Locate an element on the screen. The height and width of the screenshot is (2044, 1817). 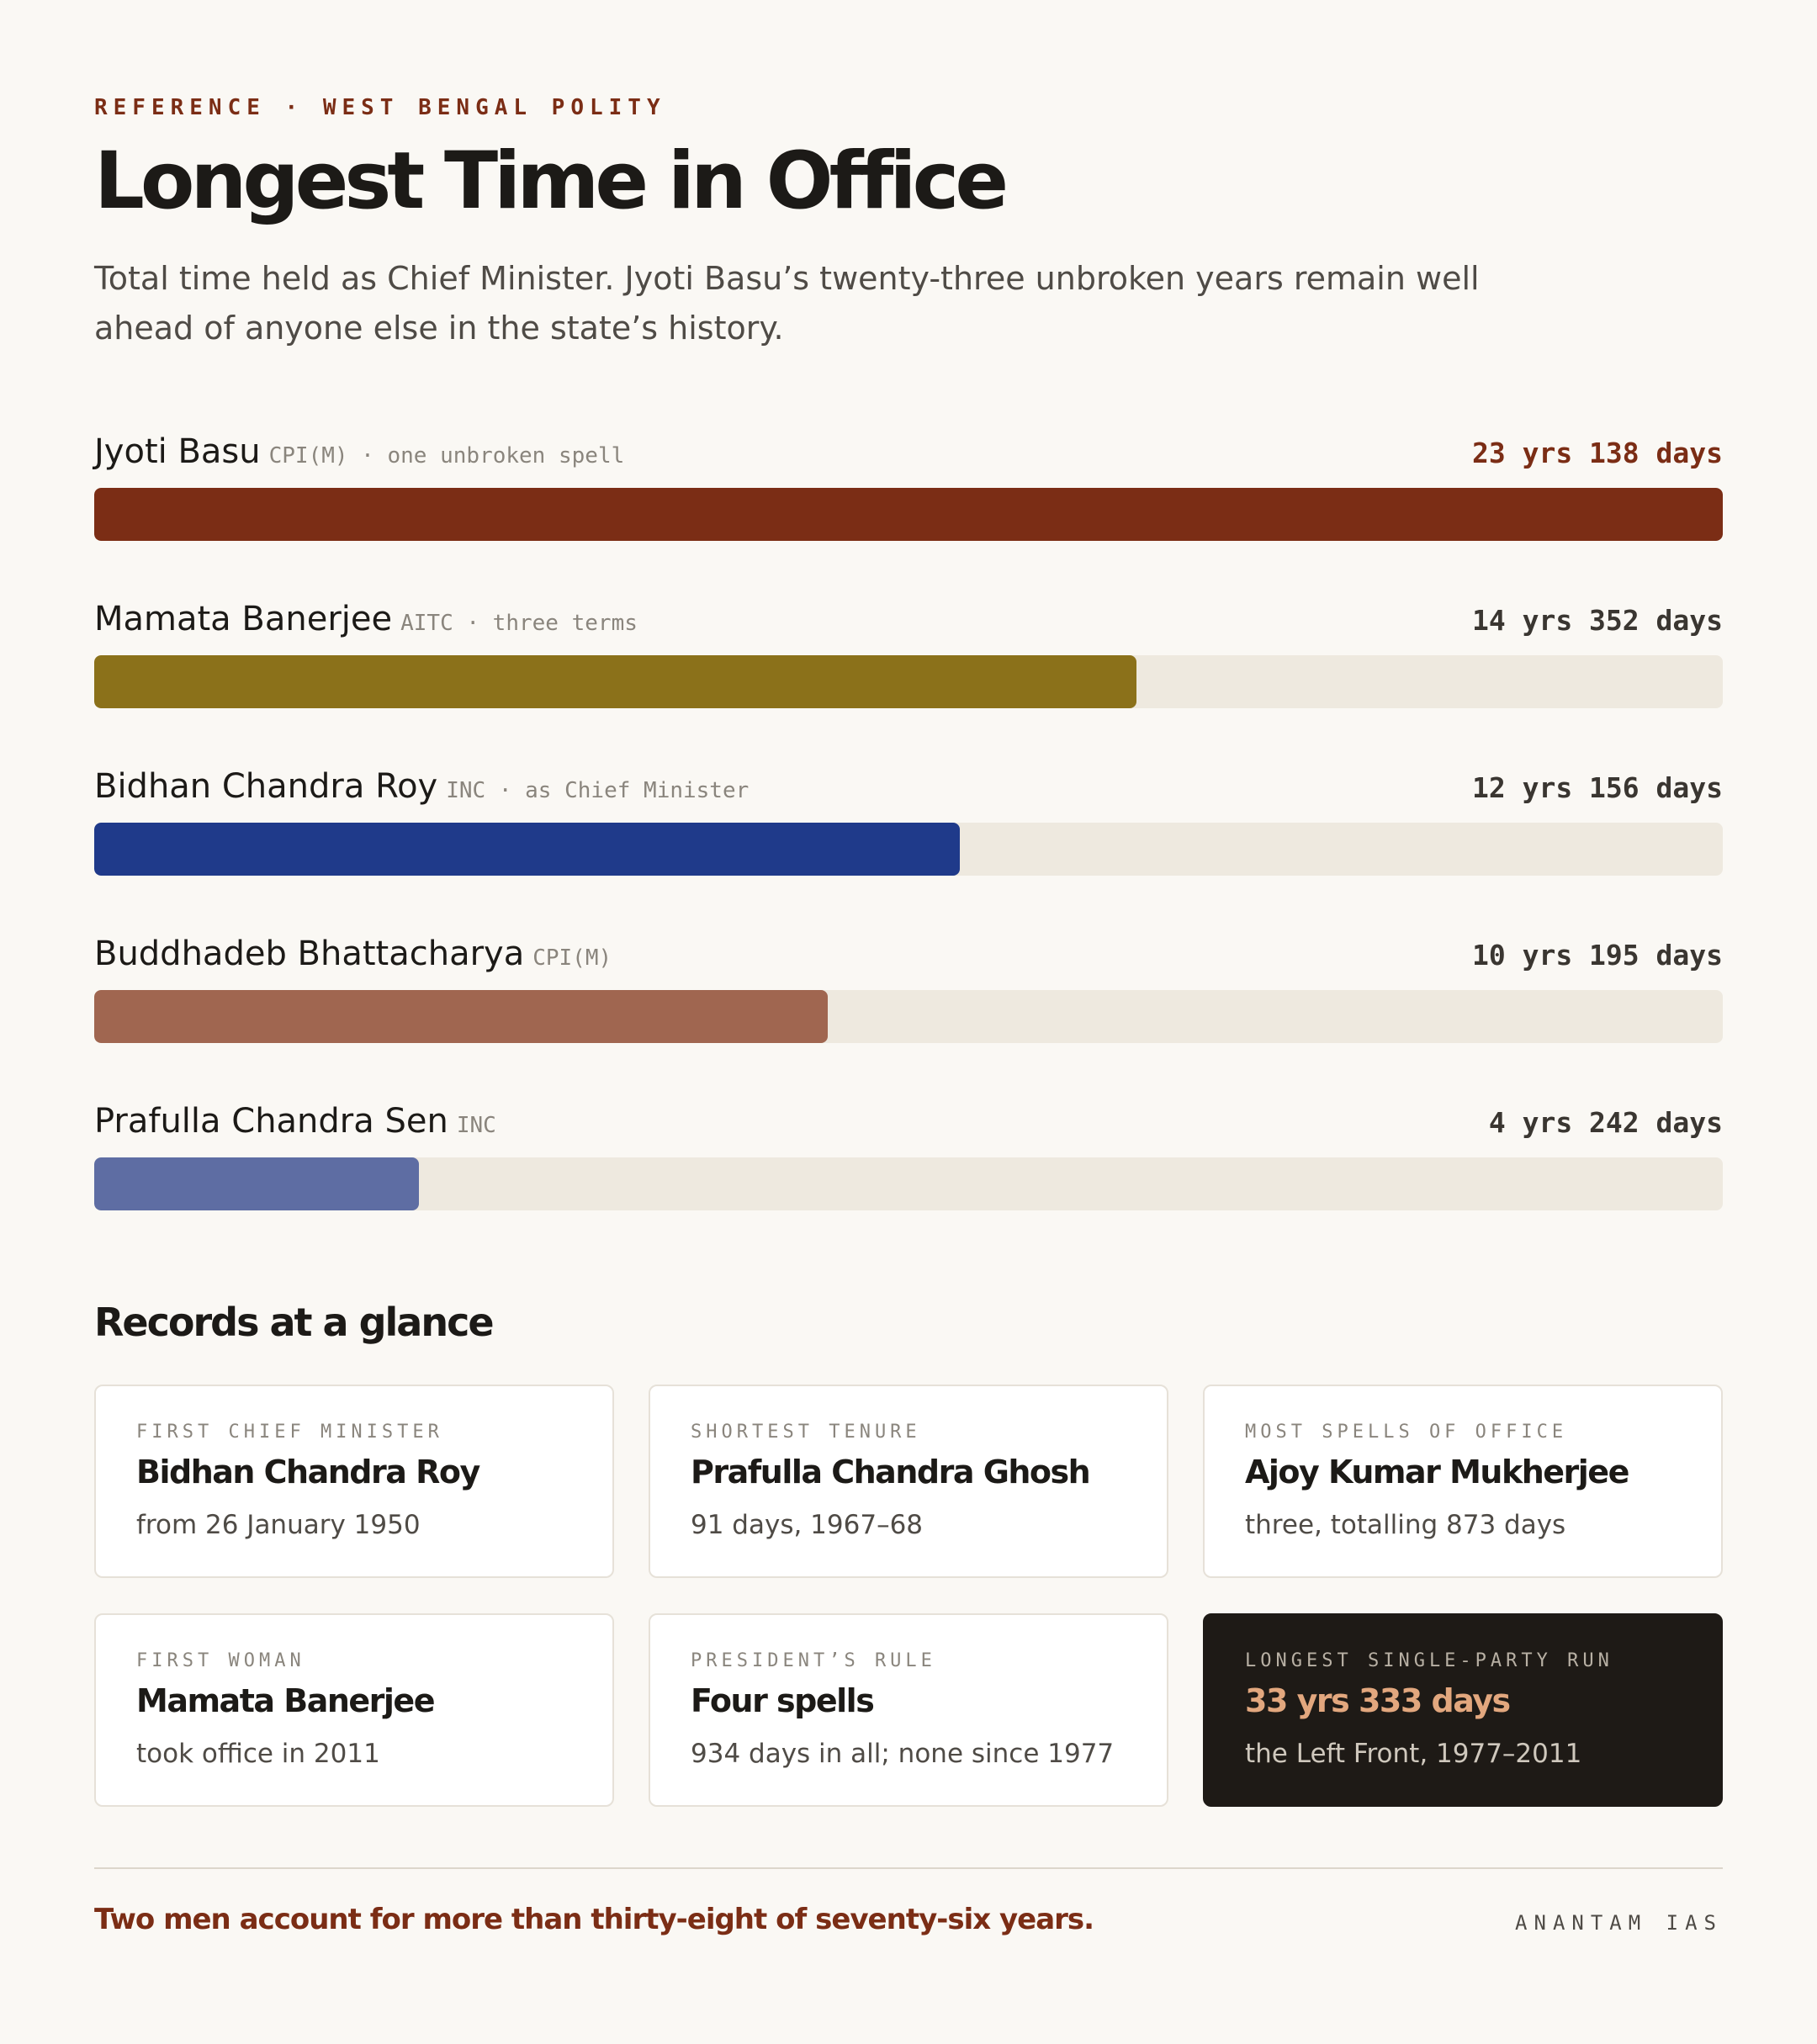
footer-divider is located at coordinates (908, 1868).